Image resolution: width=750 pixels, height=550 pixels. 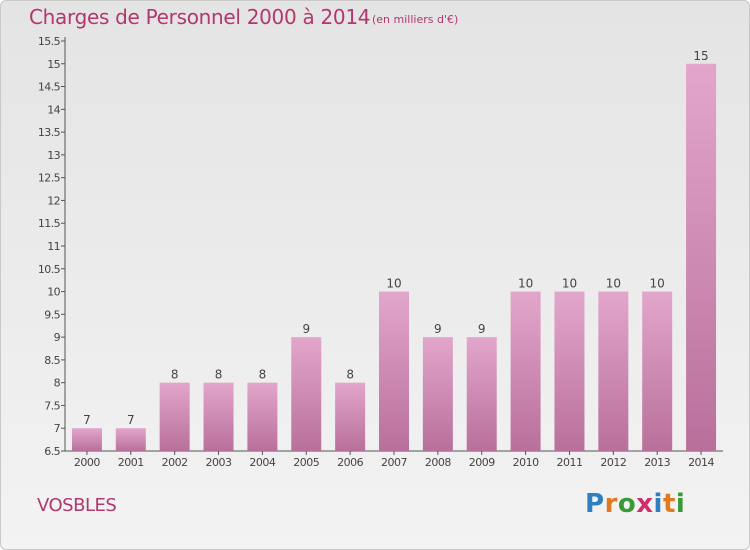 I want to click on x-tick-label: 2010, so click(x=526, y=462).